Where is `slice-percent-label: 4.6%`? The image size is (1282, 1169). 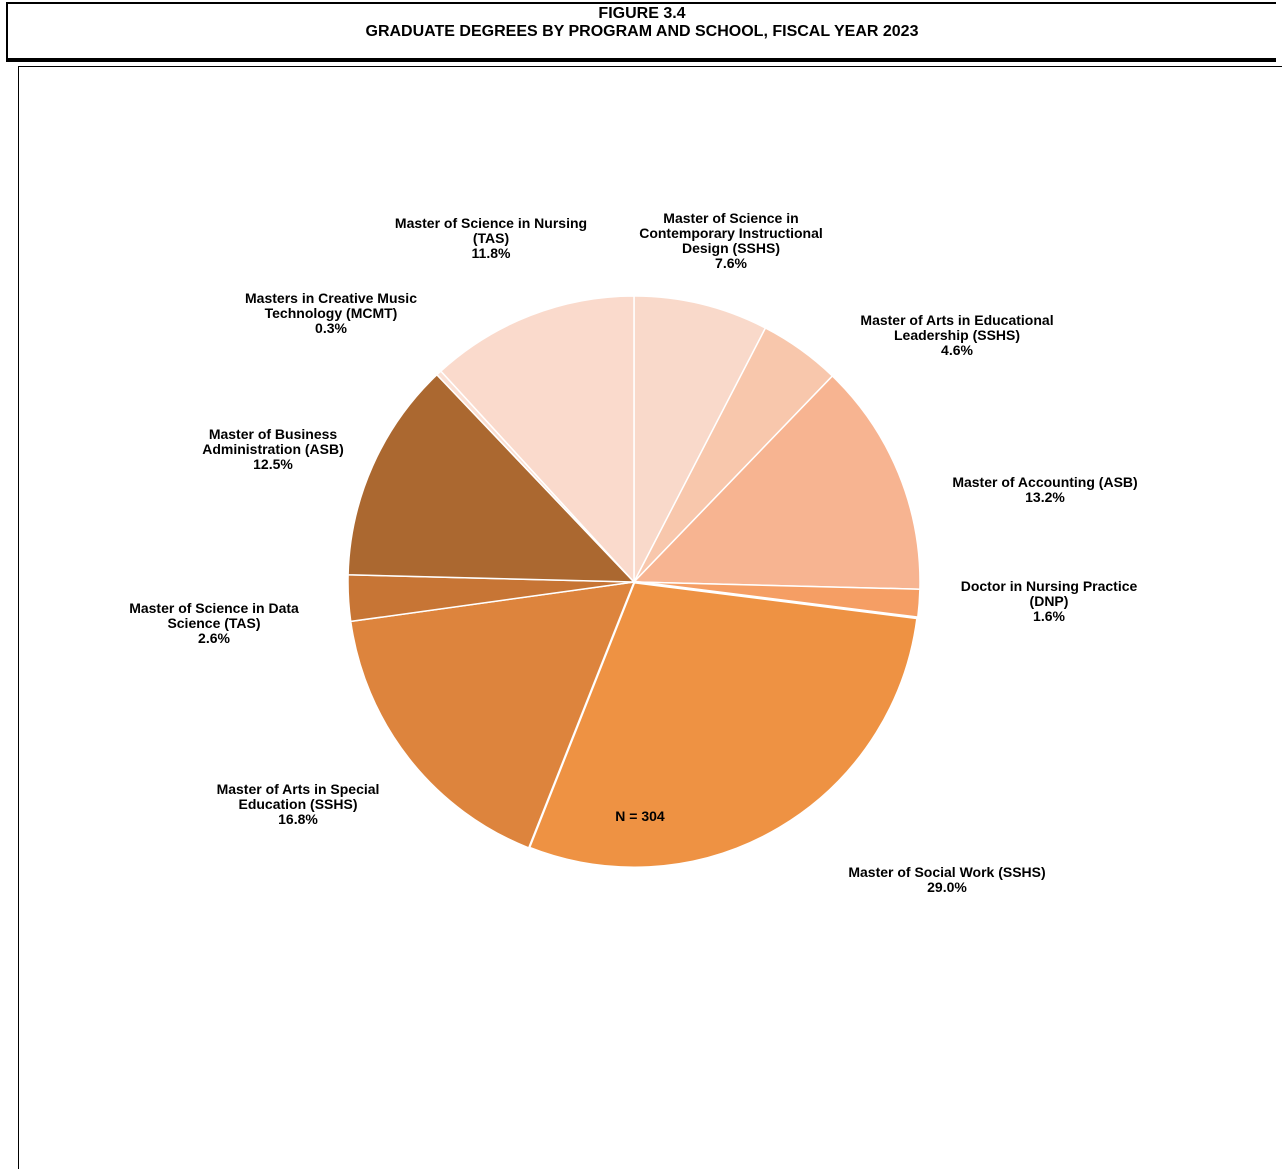 slice-percent-label: 4.6% is located at coordinates (957, 350).